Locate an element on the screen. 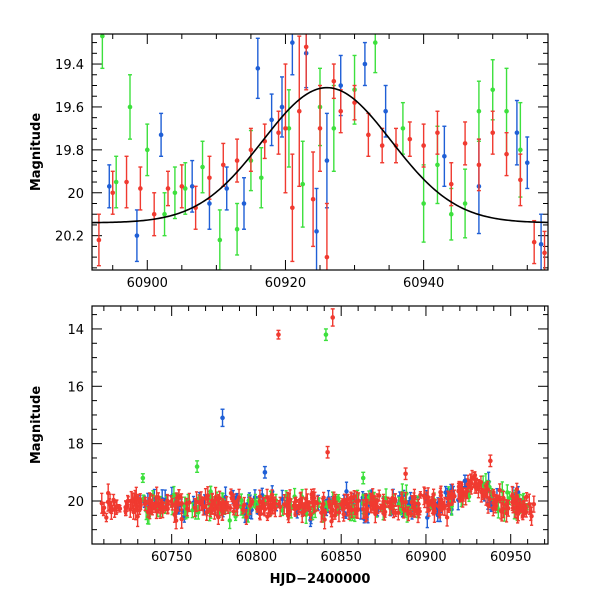  y-tick-label: 20 is located at coordinates (75, 502).